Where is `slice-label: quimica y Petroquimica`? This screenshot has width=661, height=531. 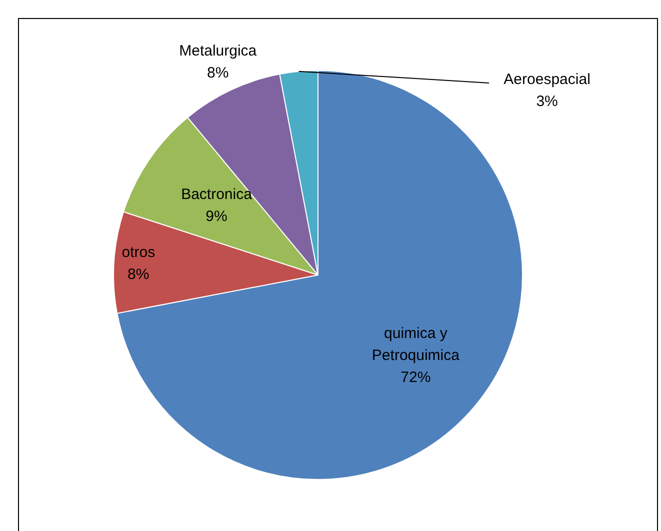
slice-label: quimica y Petroquimica is located at coordinates (416, 344).